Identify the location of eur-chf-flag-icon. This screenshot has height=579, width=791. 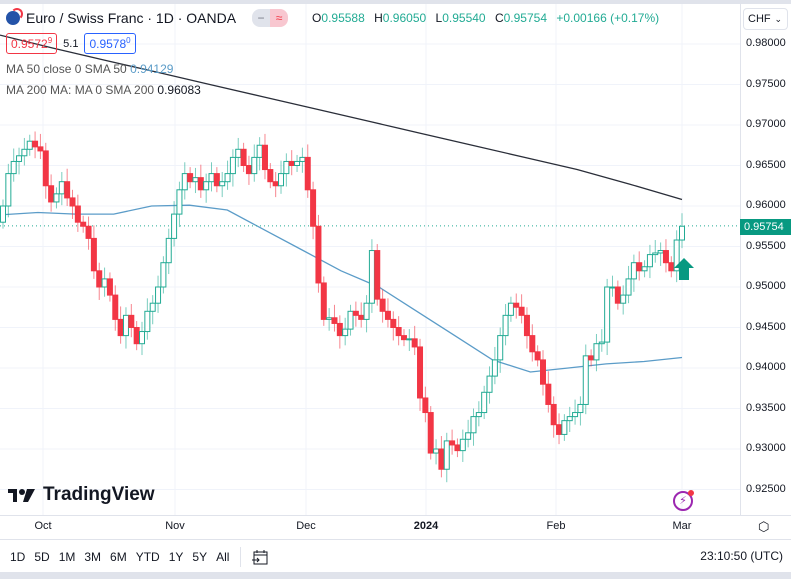
(14, 16).